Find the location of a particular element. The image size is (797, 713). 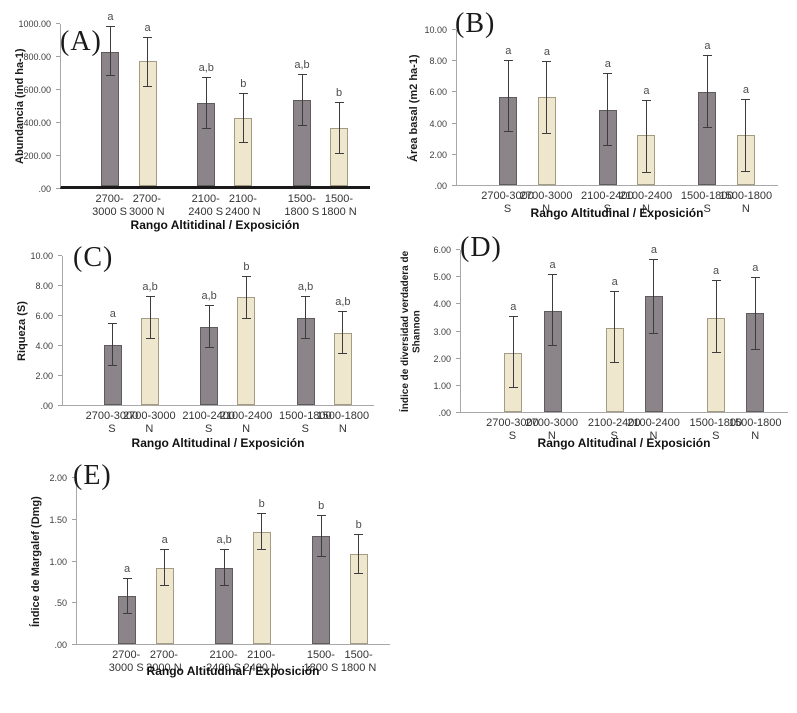

y-tick-label: 3.00 is located at coordinates (442, 331).